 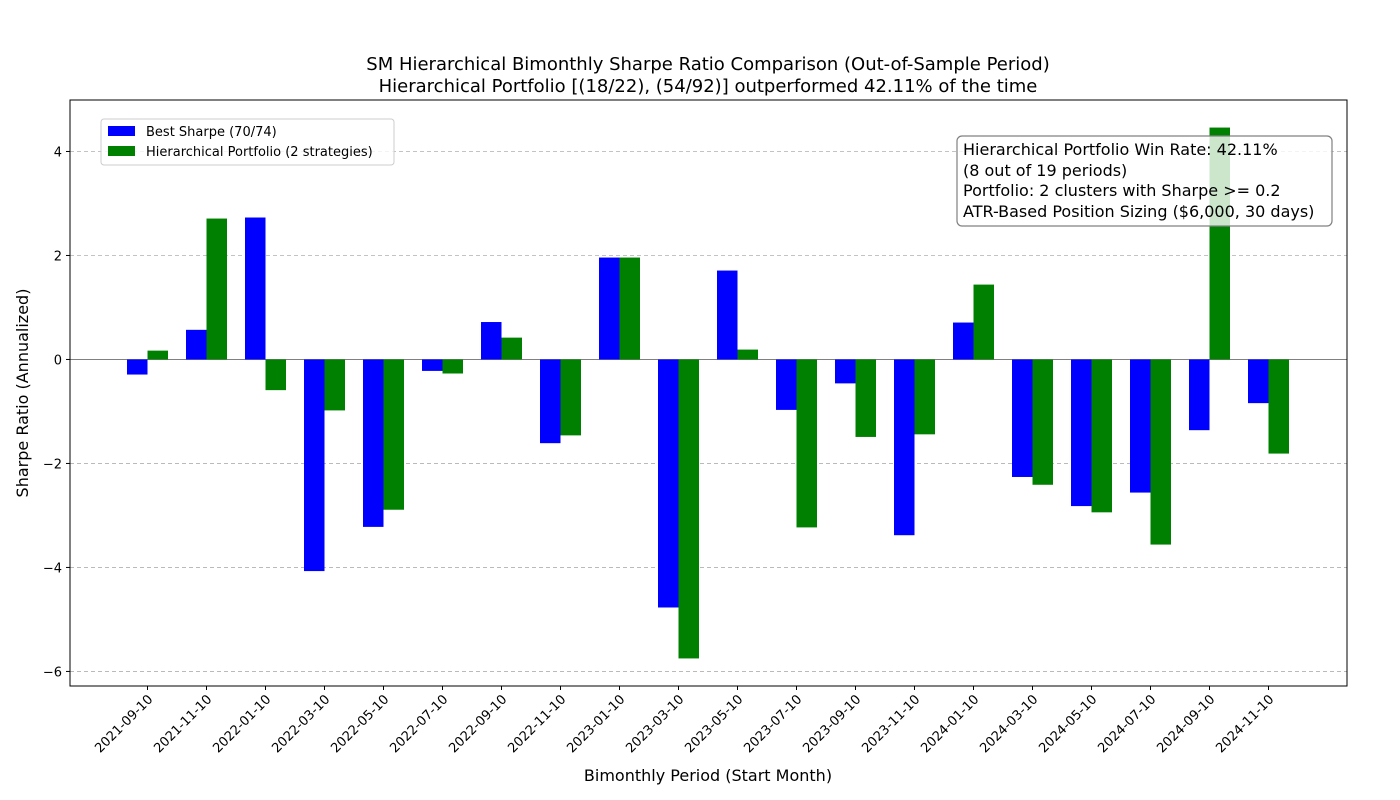 I want to click on y-tick-label: 4, so click(x=58, y=152).